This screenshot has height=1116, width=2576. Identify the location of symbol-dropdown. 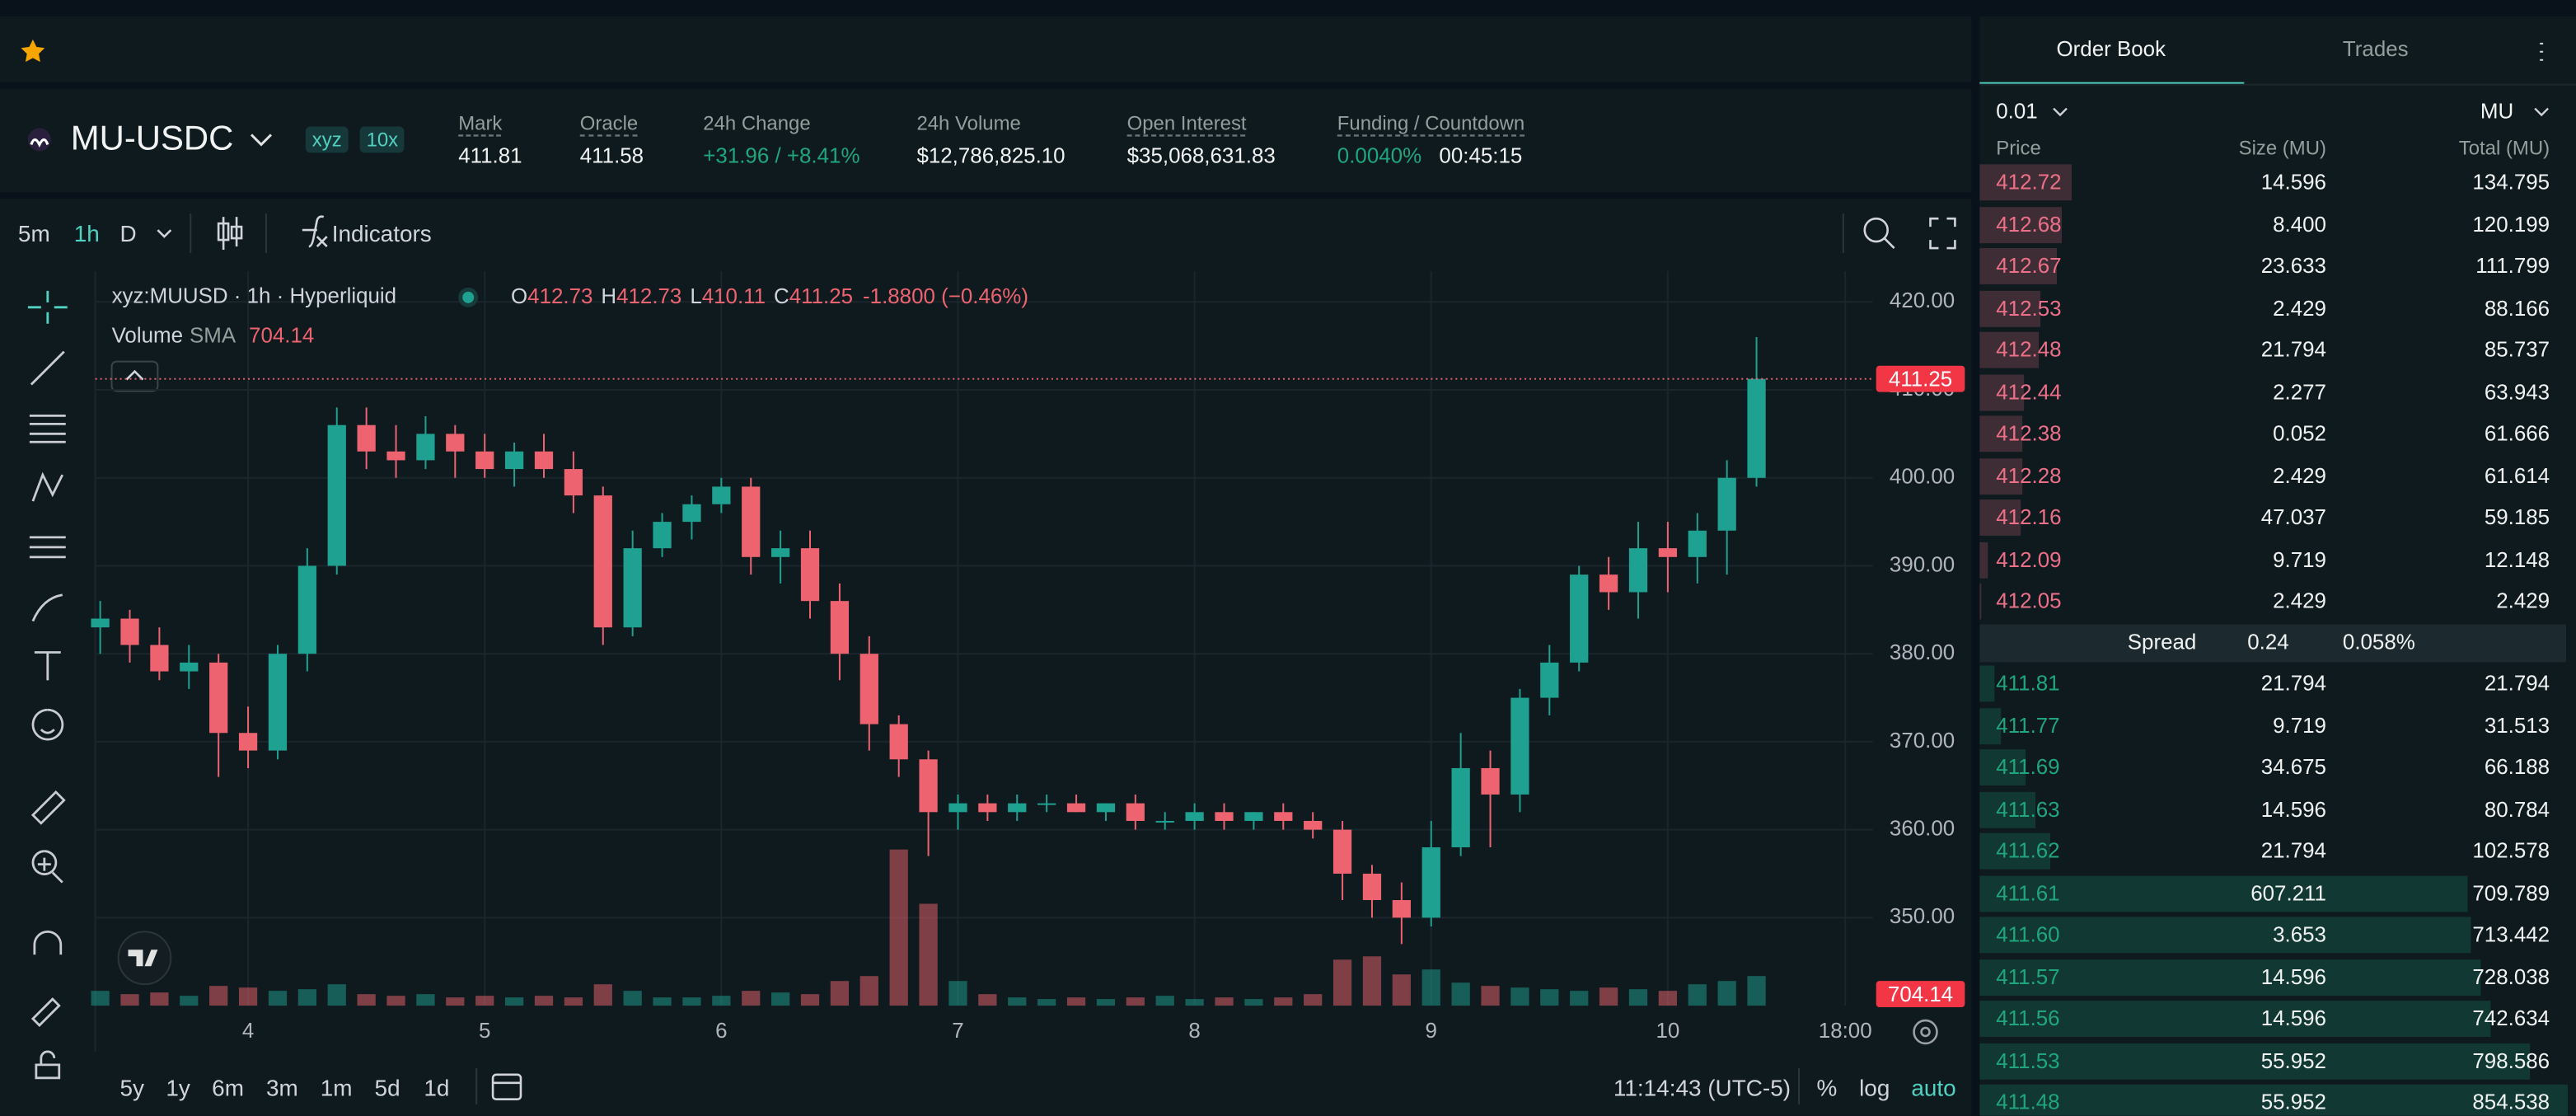
(261, 140).